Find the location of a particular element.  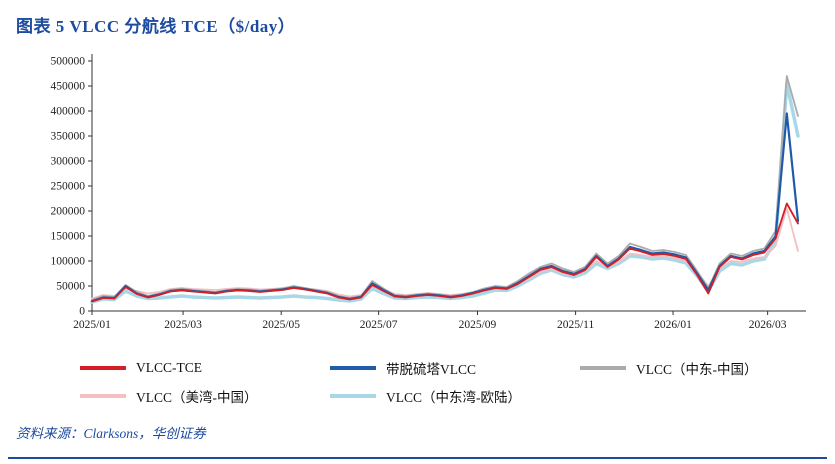

legend-label: 带脱硫塔VLCC is located at coordinates (431, 369).